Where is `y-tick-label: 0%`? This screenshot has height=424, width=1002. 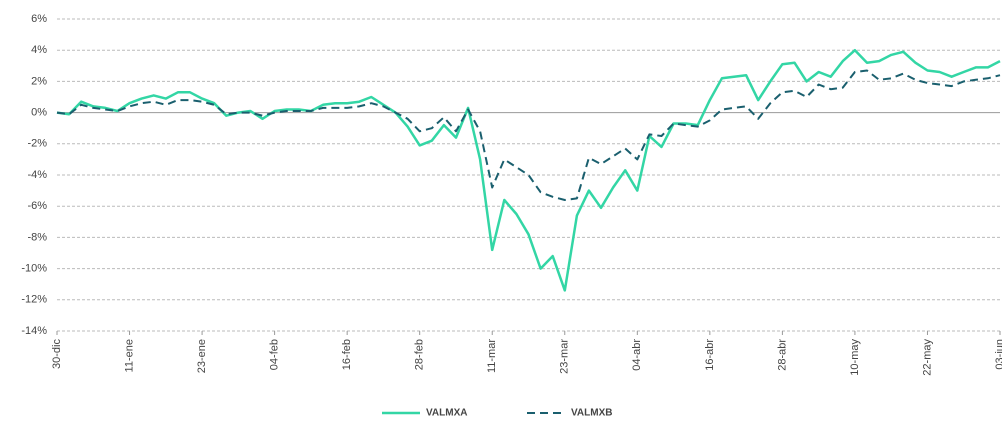 y-tick-label: 0% is located at coordinates (39, 113).